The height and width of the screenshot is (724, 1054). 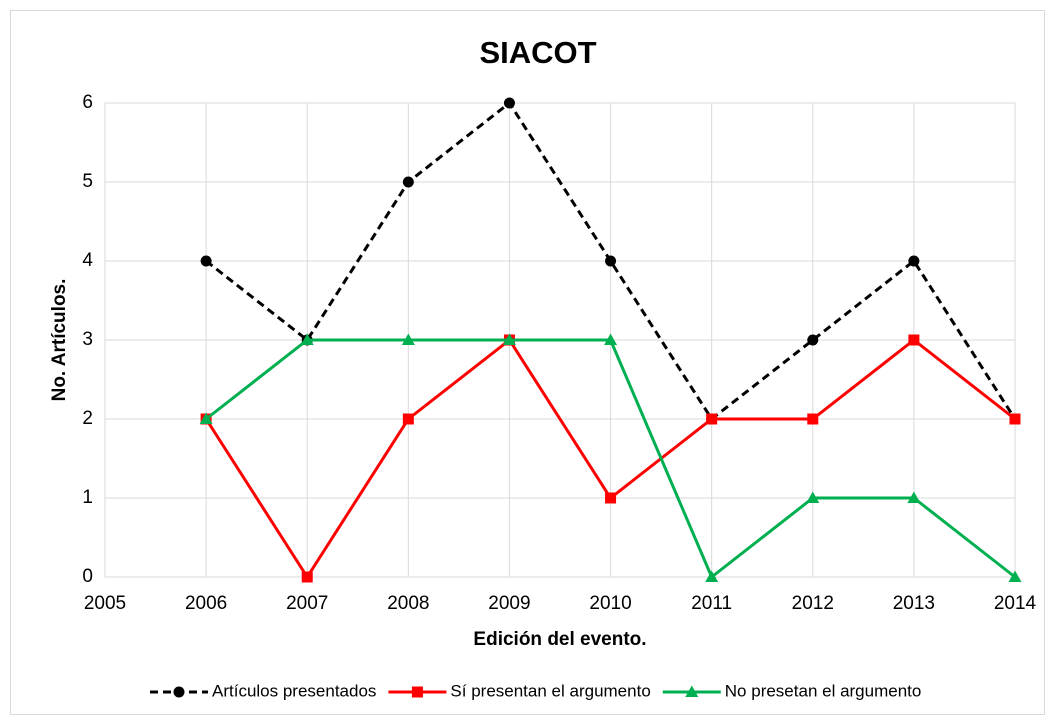 What do you see at coordinates (1015, 603) in the screenshot?
I see `x-tick-label: 2014` at bounding box center [1015, 603].